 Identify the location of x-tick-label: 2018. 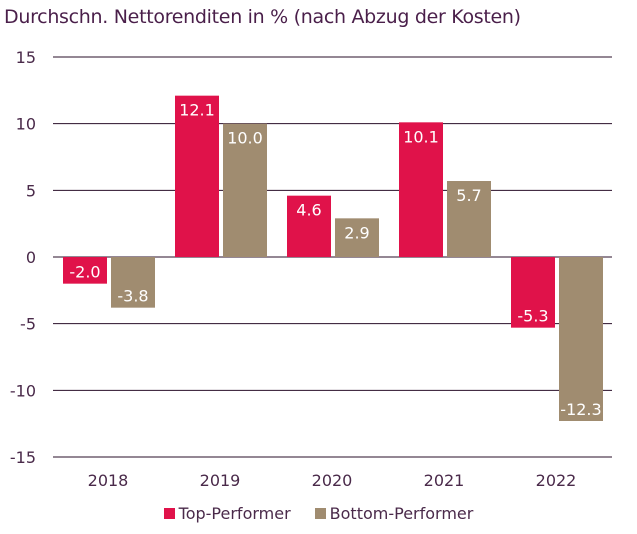
(108, 480).